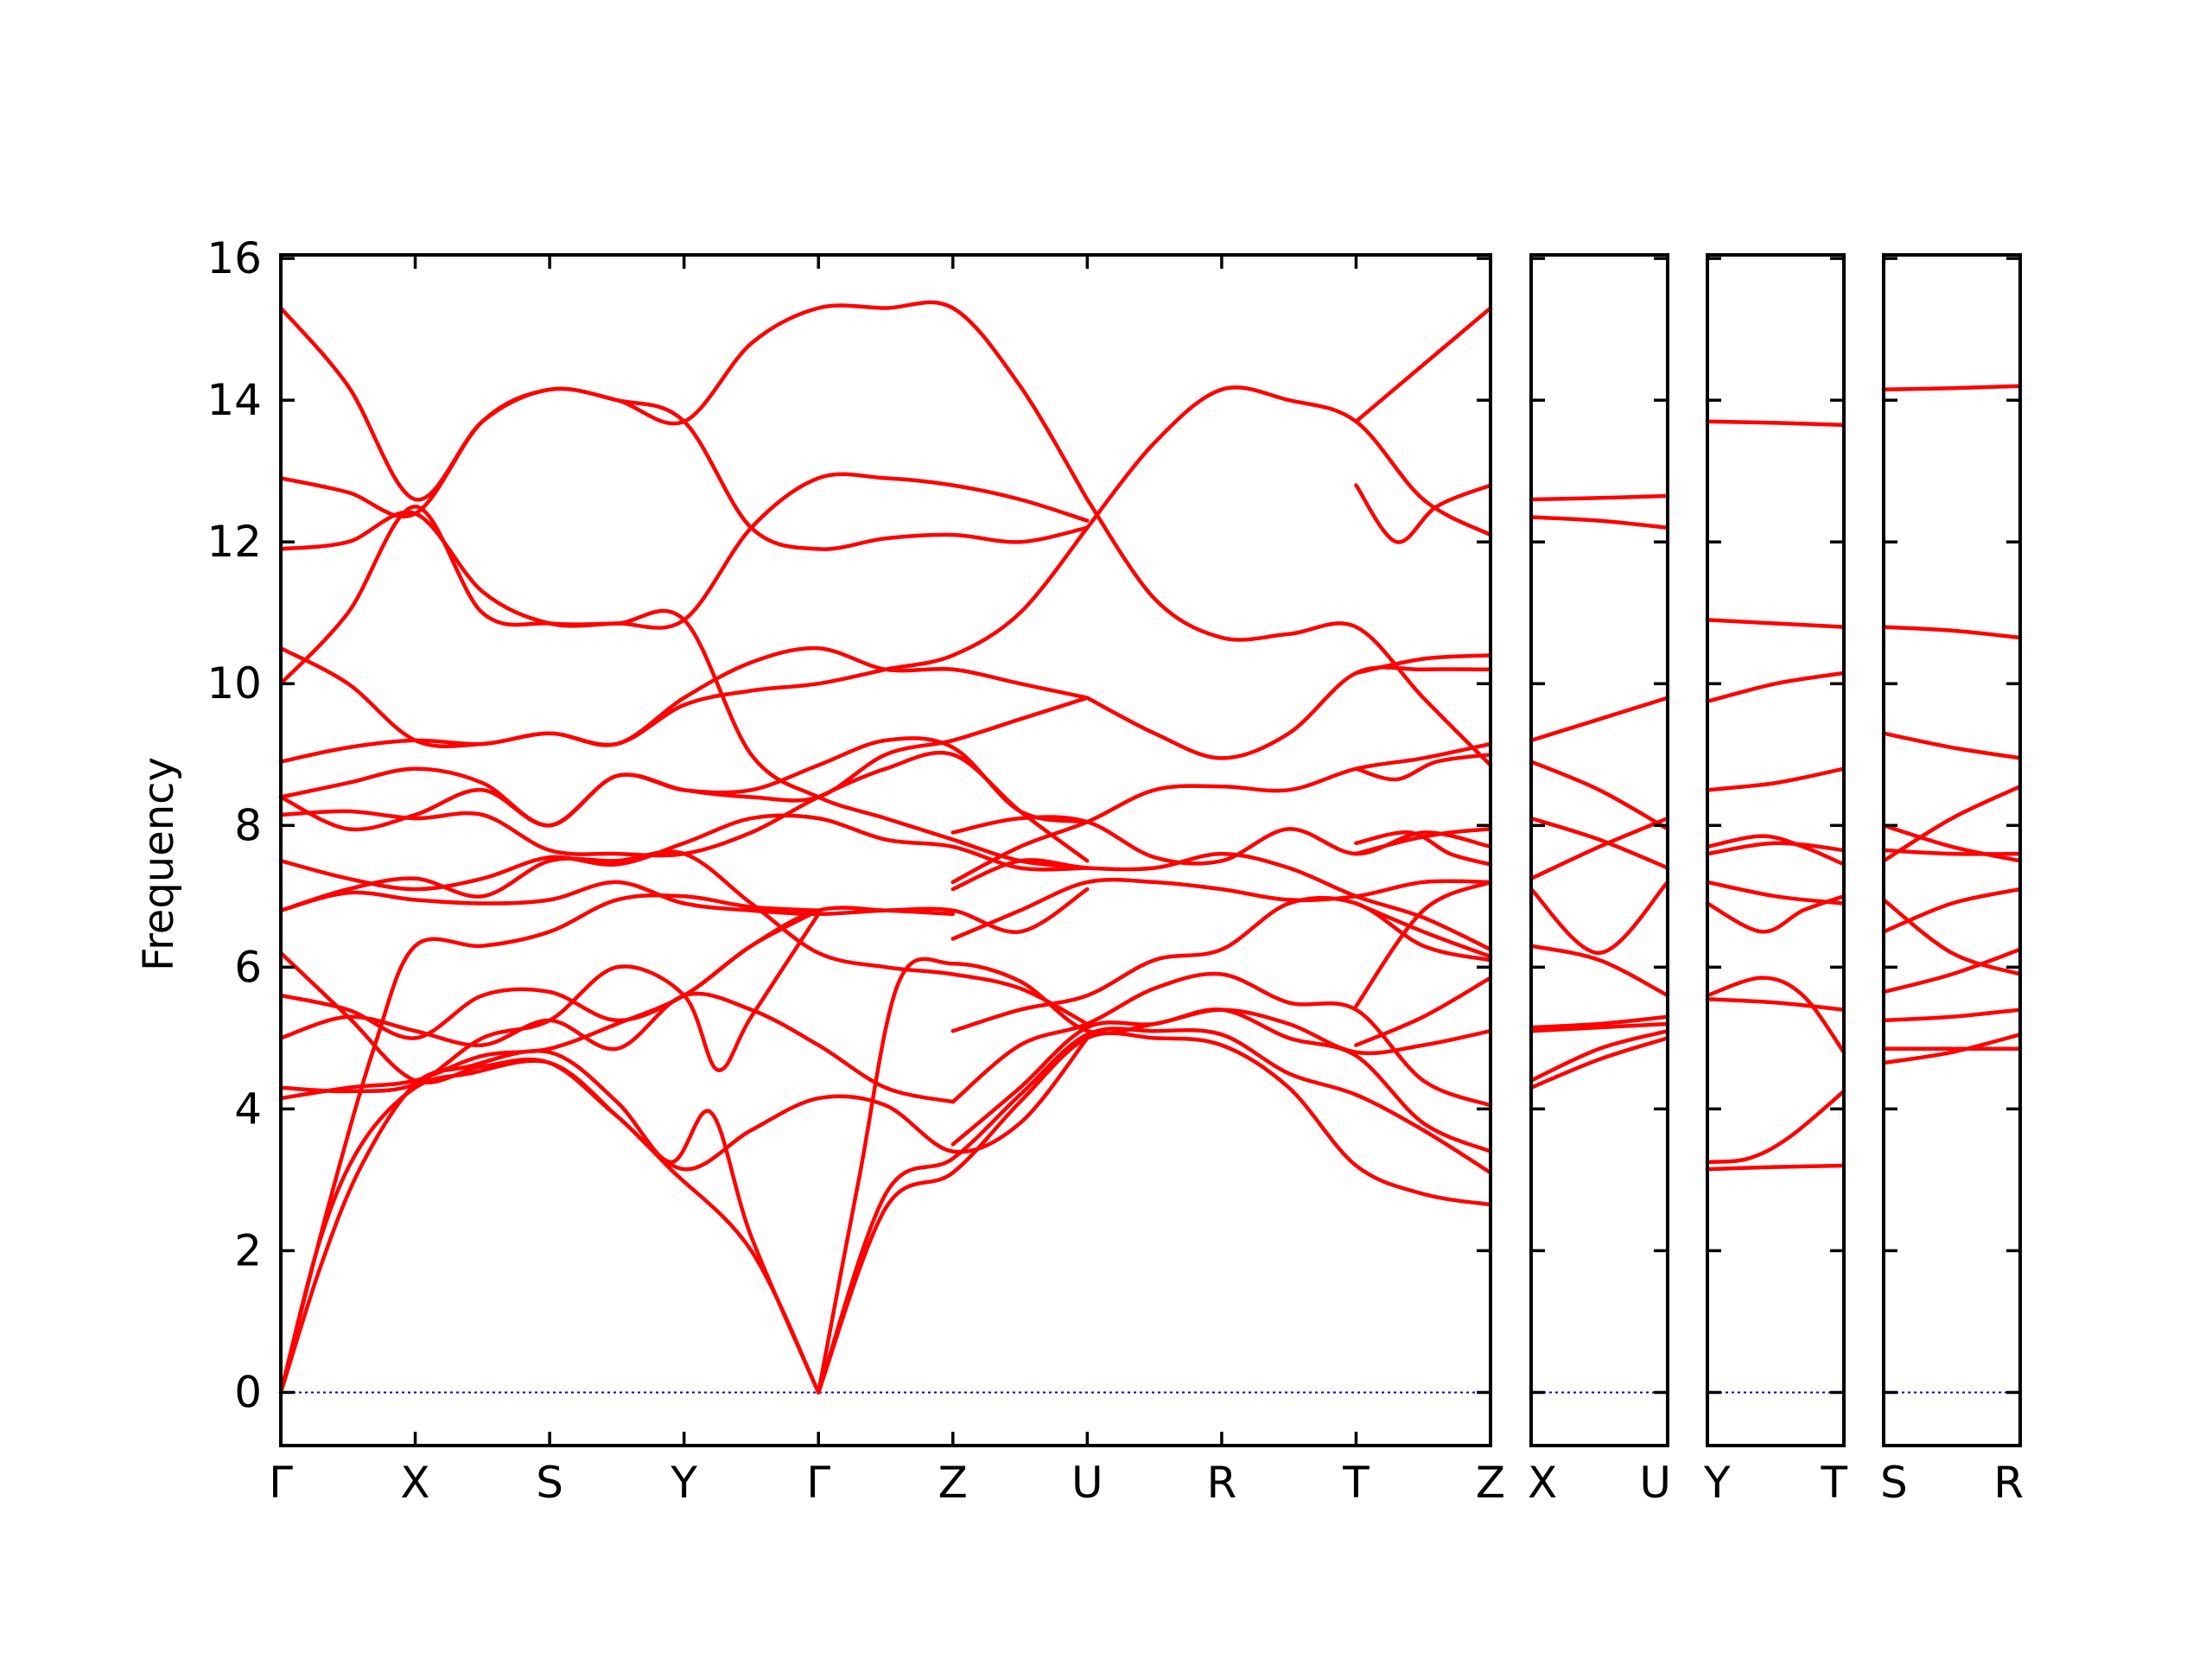 This screenshot has width=2212, height=1659. What do you see at coordinates (234, 683) in the screenshot?
I see `y-tick-label: 10` at bounding box center [234, 683].